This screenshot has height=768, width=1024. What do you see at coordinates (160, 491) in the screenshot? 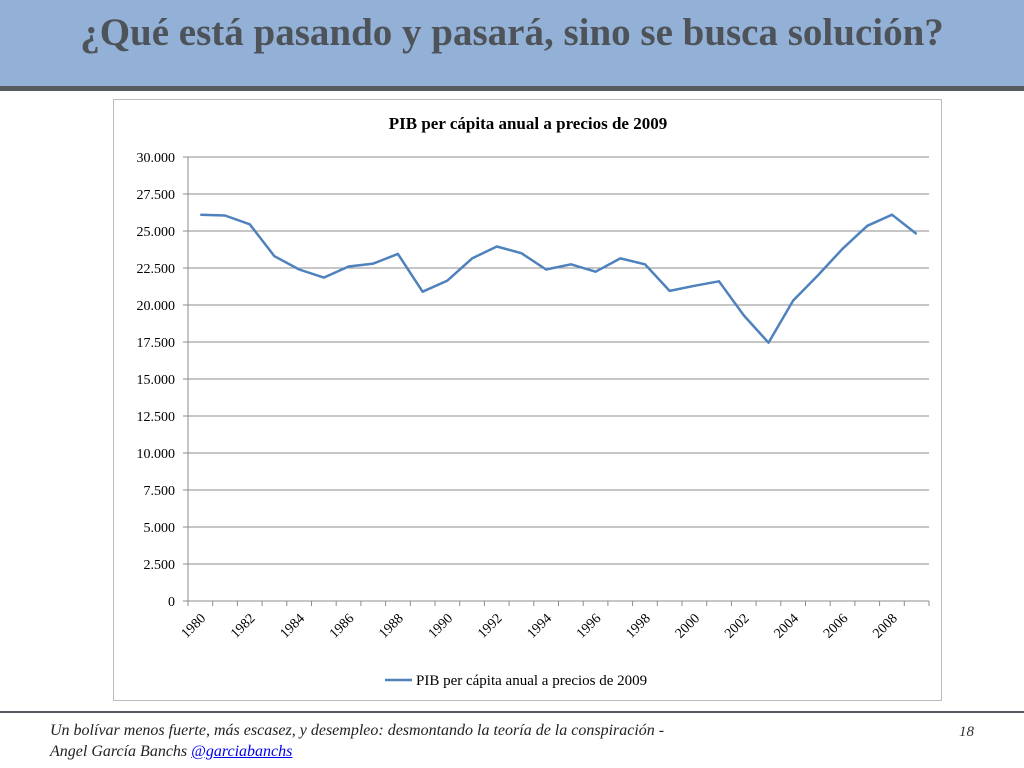
I see `y-tick-label: 7.500` at bounding box center [160, 491].